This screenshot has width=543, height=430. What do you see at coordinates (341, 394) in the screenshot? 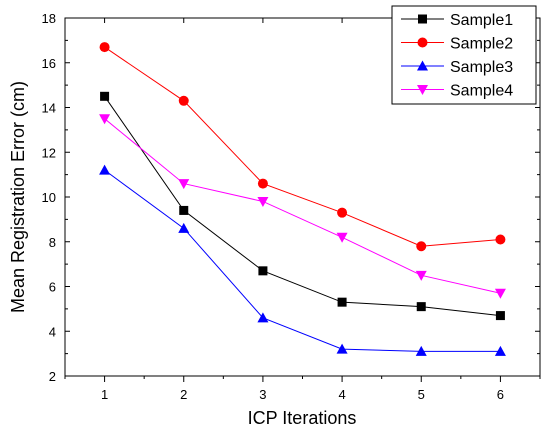
I see `x-tick-label: 4` at bounding box center [341, 394].